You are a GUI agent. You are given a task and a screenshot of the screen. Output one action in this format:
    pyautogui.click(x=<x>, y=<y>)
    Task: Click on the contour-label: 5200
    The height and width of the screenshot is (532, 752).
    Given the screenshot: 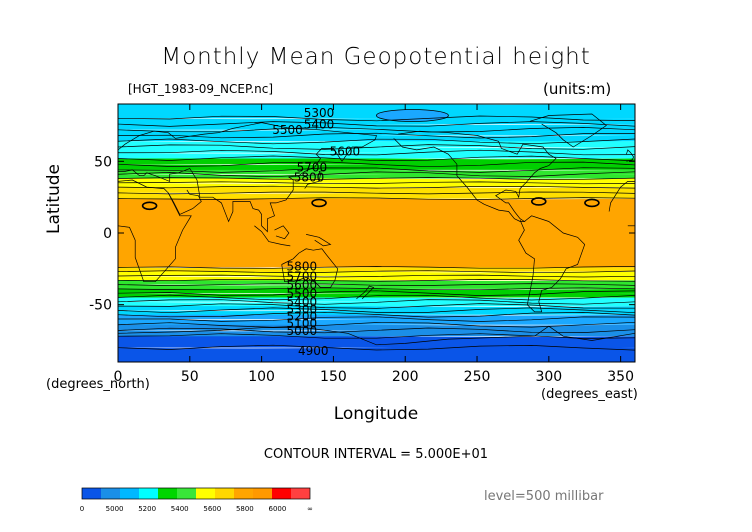 What is the action you would take?
    pyautogui.click(x=302, y=316)
    